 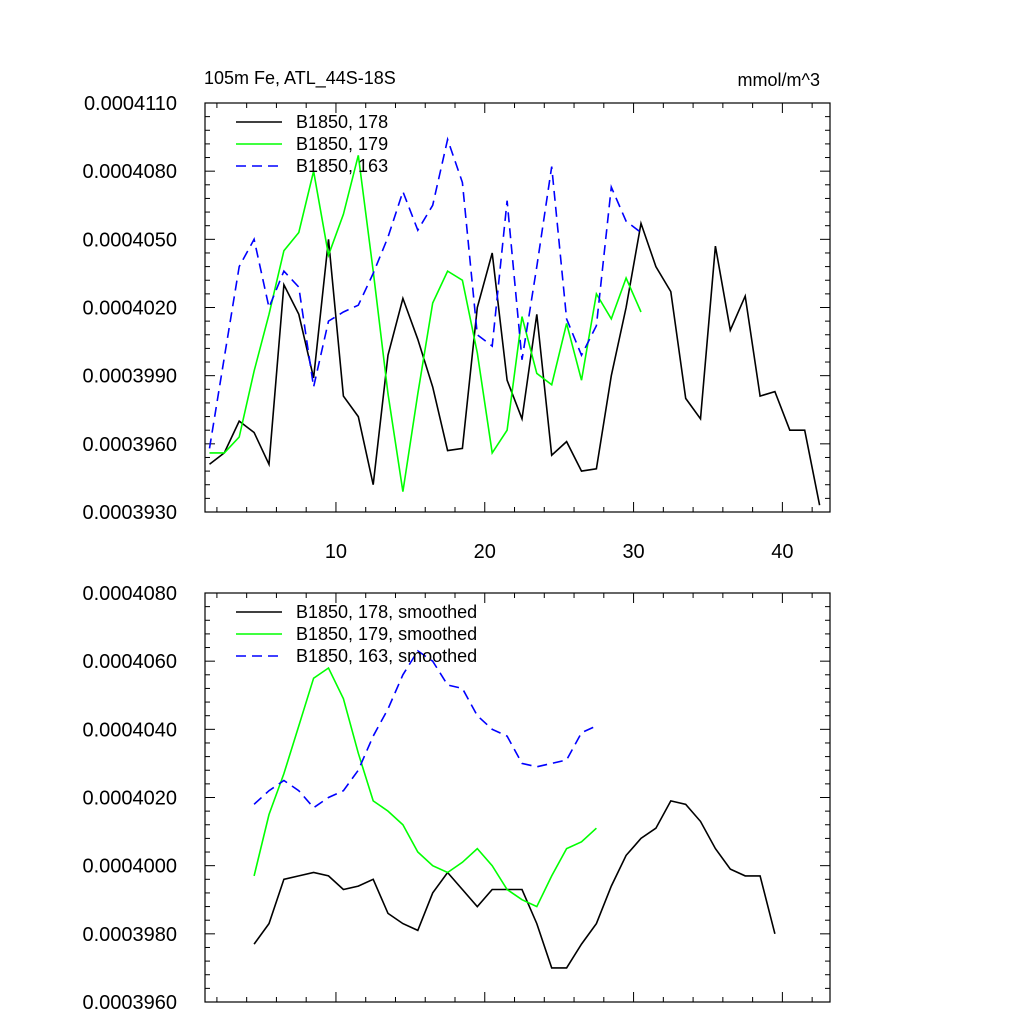 I want to click on y-tick-label: 0.0003980, so click(x=129, y=935).